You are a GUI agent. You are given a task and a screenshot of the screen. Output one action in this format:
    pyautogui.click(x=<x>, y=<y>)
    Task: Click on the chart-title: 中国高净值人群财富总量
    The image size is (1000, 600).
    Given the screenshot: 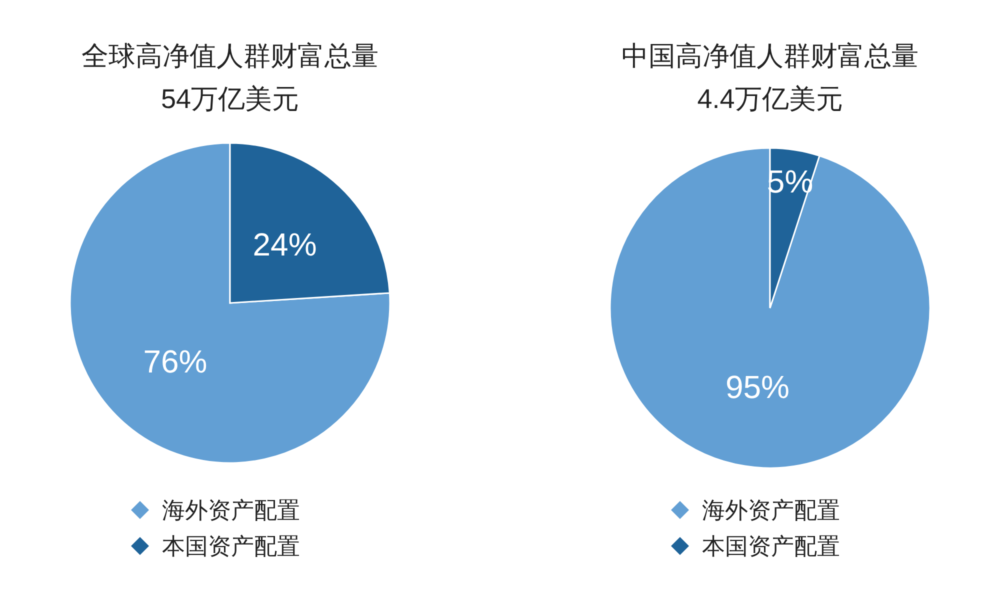 What is the action you would take?
    pyautogui.click(x=770, y=56)
    